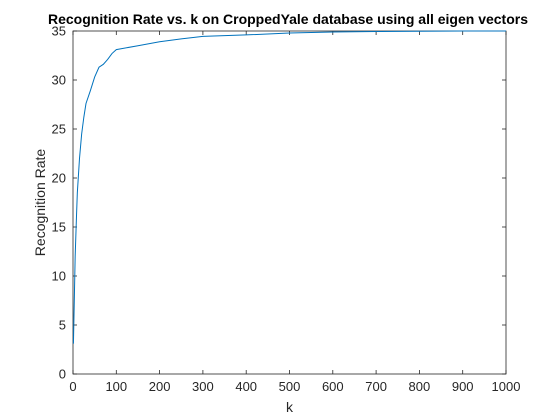  What do you see at coordinates (59, 178) in the screenshot?
I see `y-tick-label: 20` at bounding box center [59, 178].